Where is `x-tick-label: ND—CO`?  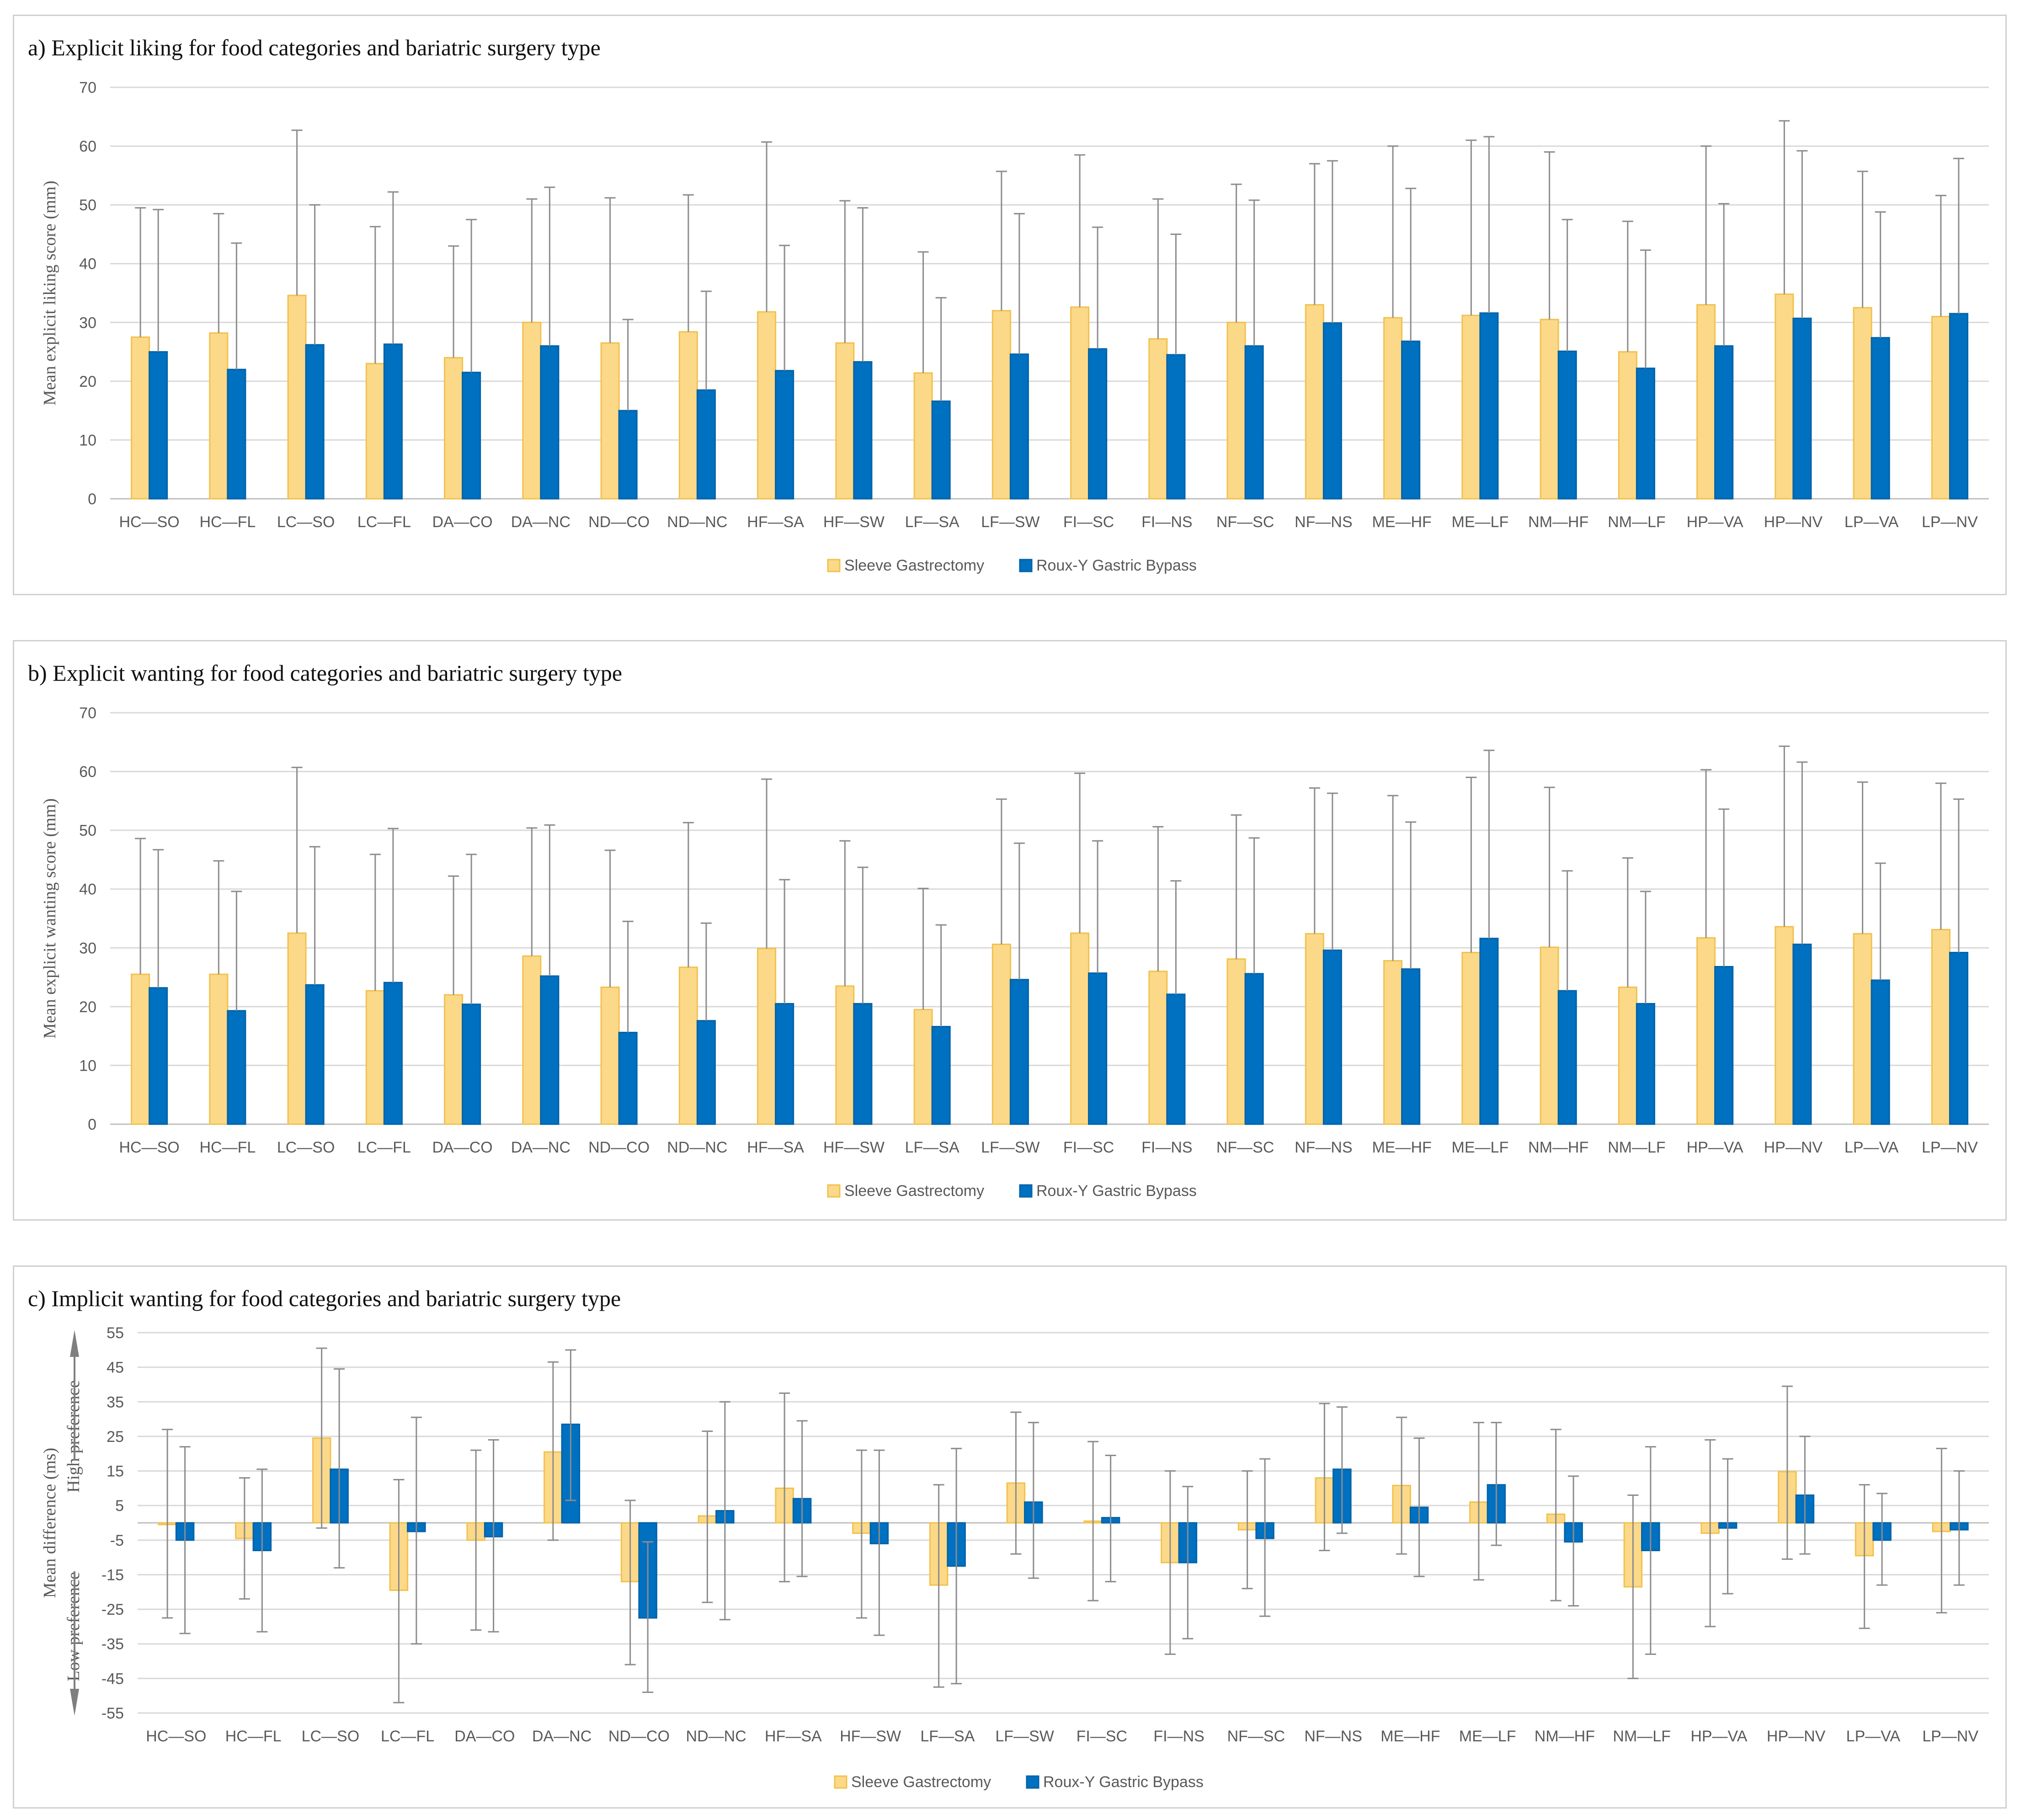 x-tick-label: ND—CO is located at coordinates (619, 1147).